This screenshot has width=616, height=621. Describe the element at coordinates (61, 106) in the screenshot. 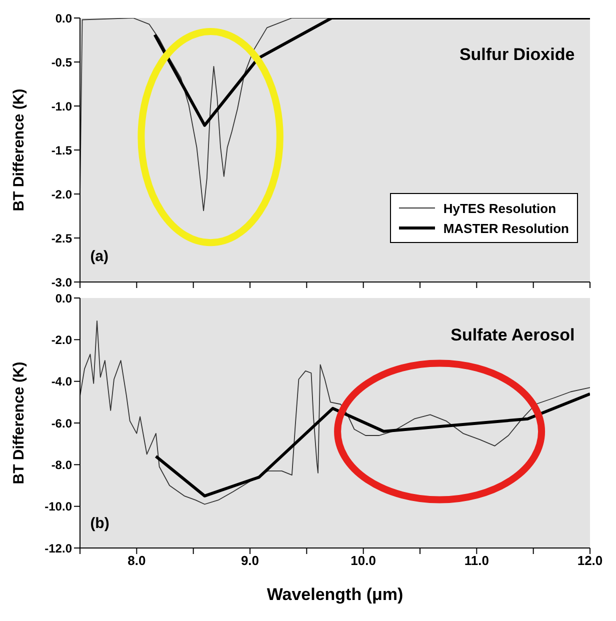

I see `y-tick-label: -1.0` at that location.